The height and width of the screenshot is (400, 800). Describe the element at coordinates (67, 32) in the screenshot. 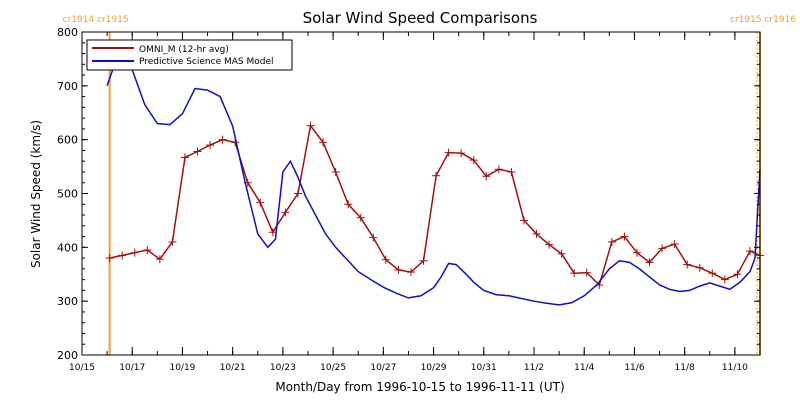

I see `y-tick-label: 800` at that location.